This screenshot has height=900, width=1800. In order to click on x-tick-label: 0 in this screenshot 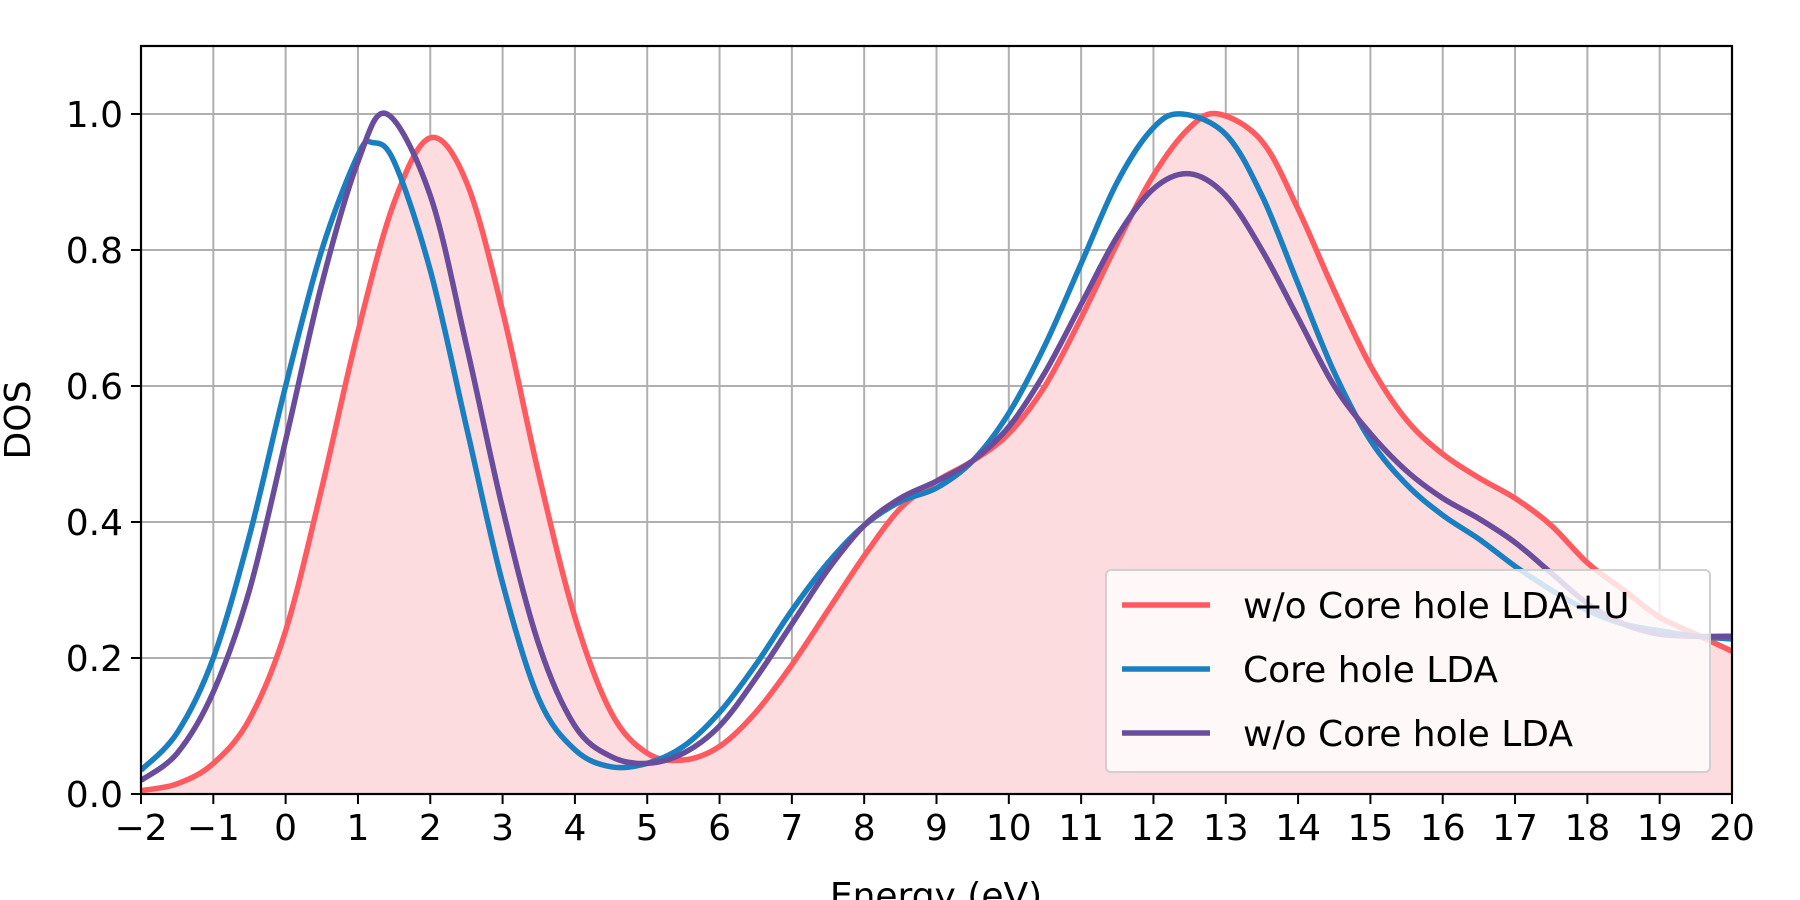, I will do `click(285, 828)`.